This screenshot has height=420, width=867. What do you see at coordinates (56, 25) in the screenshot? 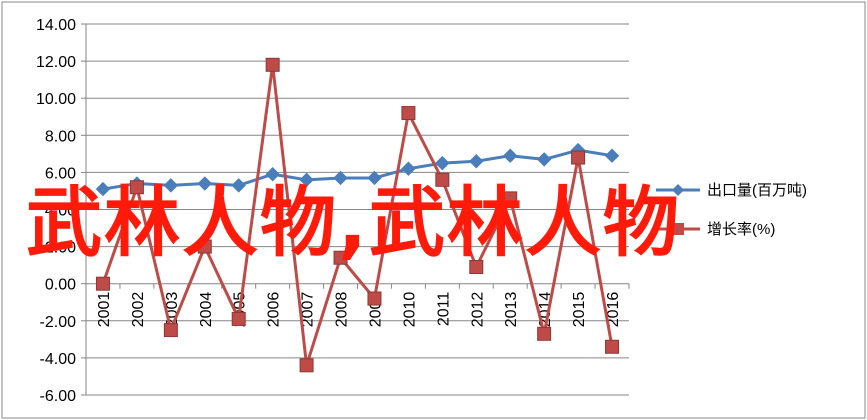
I see `y-tick-label: 14.00` at bounding box center [56, 25].